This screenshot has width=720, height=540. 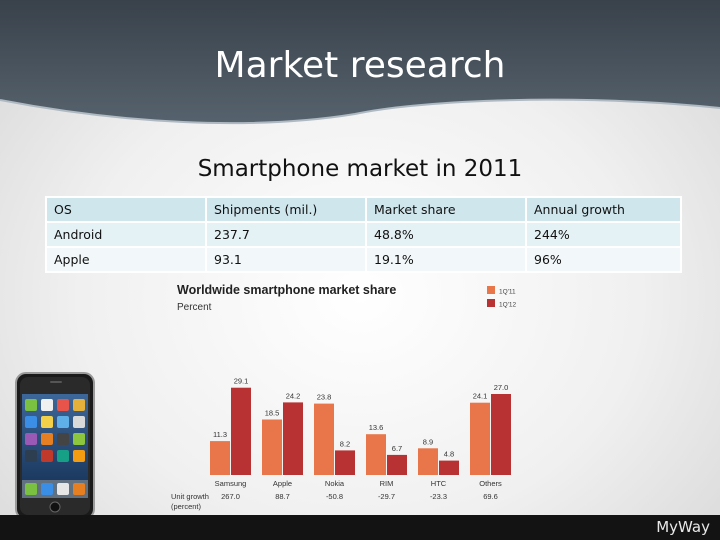 I want to click on unit-growth-value: -29.7, so click(x=386, y=496).